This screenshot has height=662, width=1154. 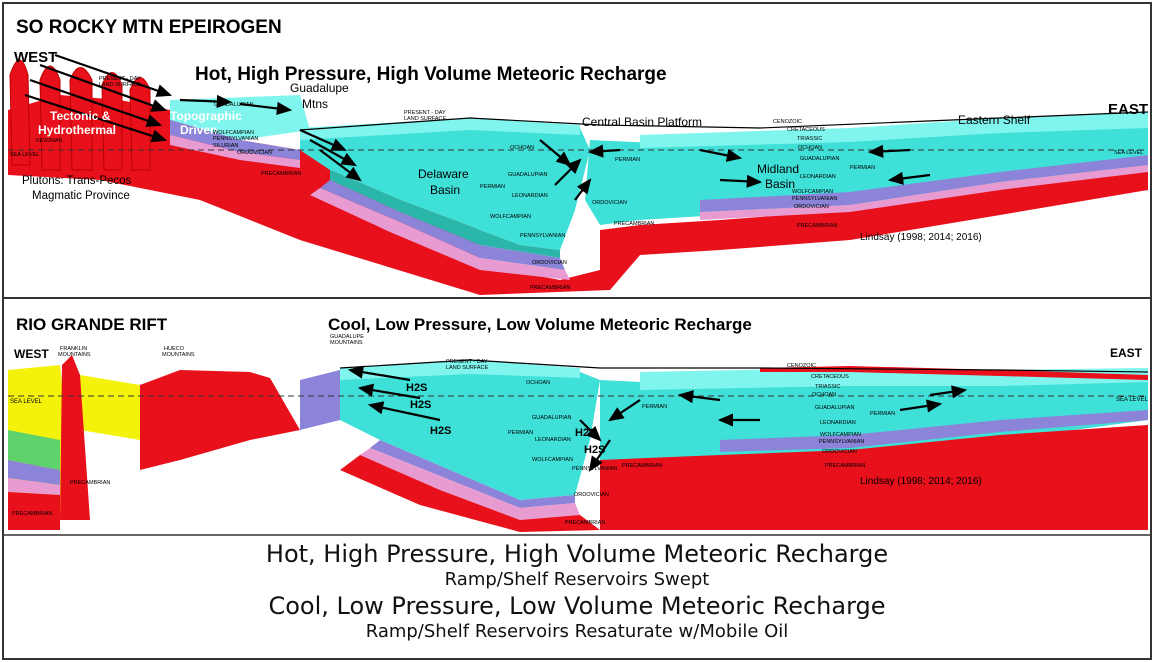 I want to click on p1-delaware-blue, so click(x=442, y=225).